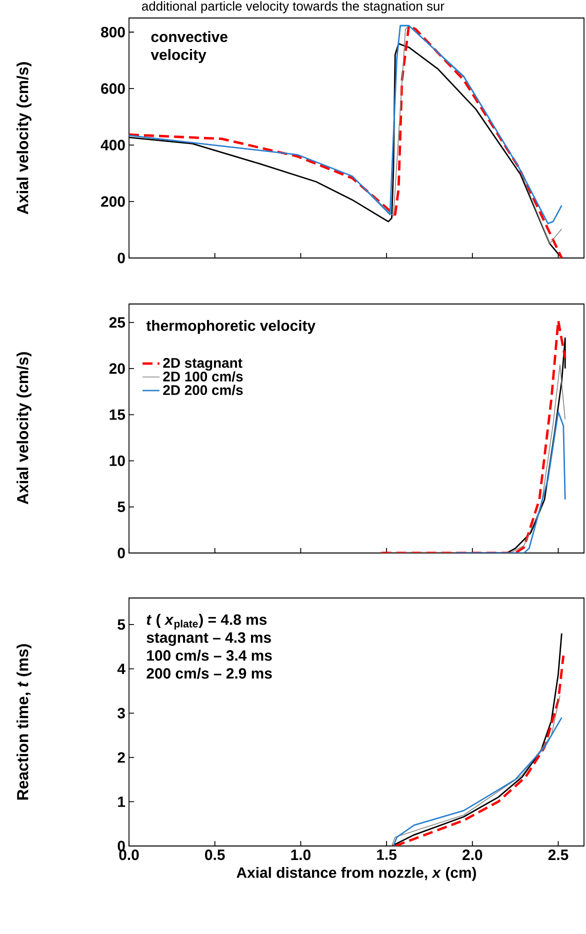 The height and width of the screenshot is (934, 586). I want to click on y-tick-label: 10, so click(117, 460).